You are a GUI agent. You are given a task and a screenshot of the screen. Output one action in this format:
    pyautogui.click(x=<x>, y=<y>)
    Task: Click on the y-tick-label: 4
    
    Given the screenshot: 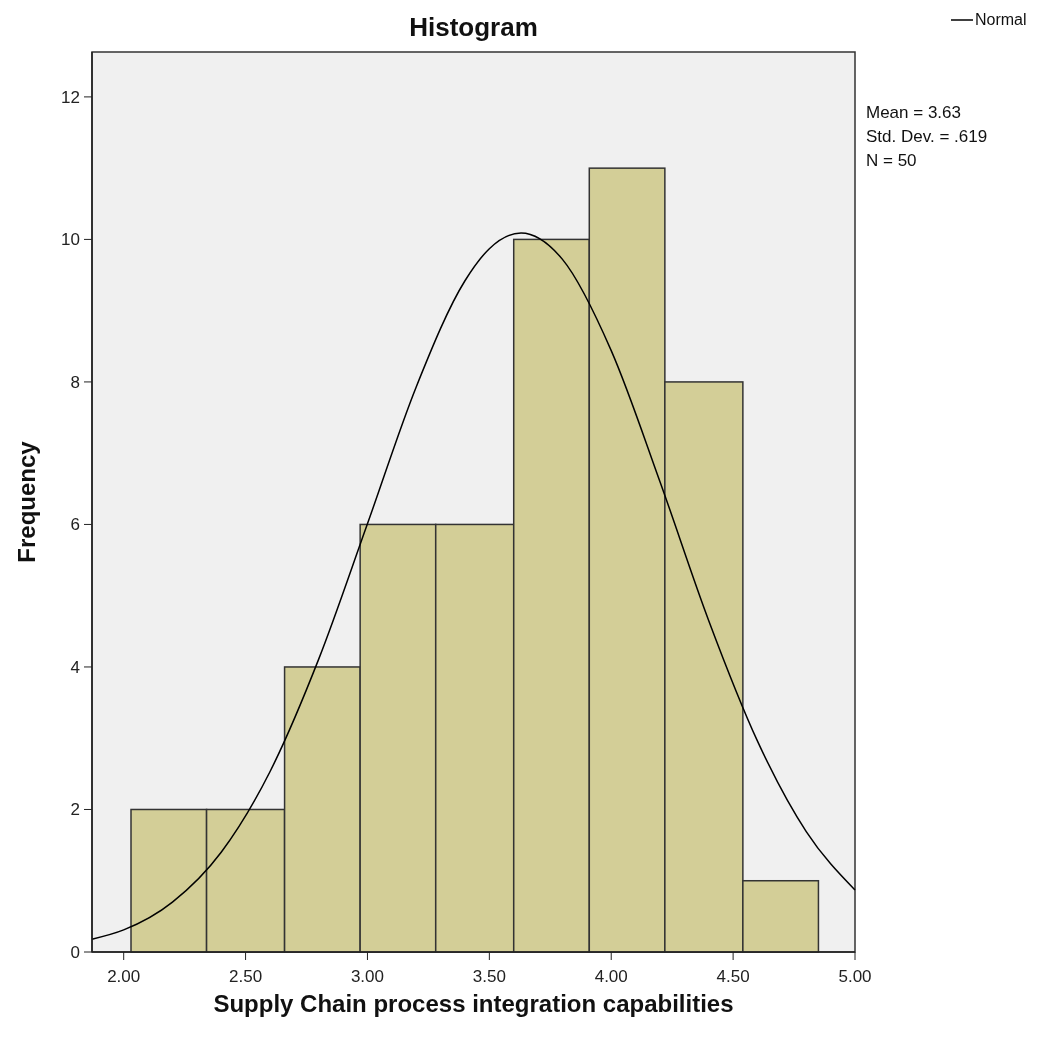 What is the action you would take?
    pyautogui.click(x=75, y=667)
    